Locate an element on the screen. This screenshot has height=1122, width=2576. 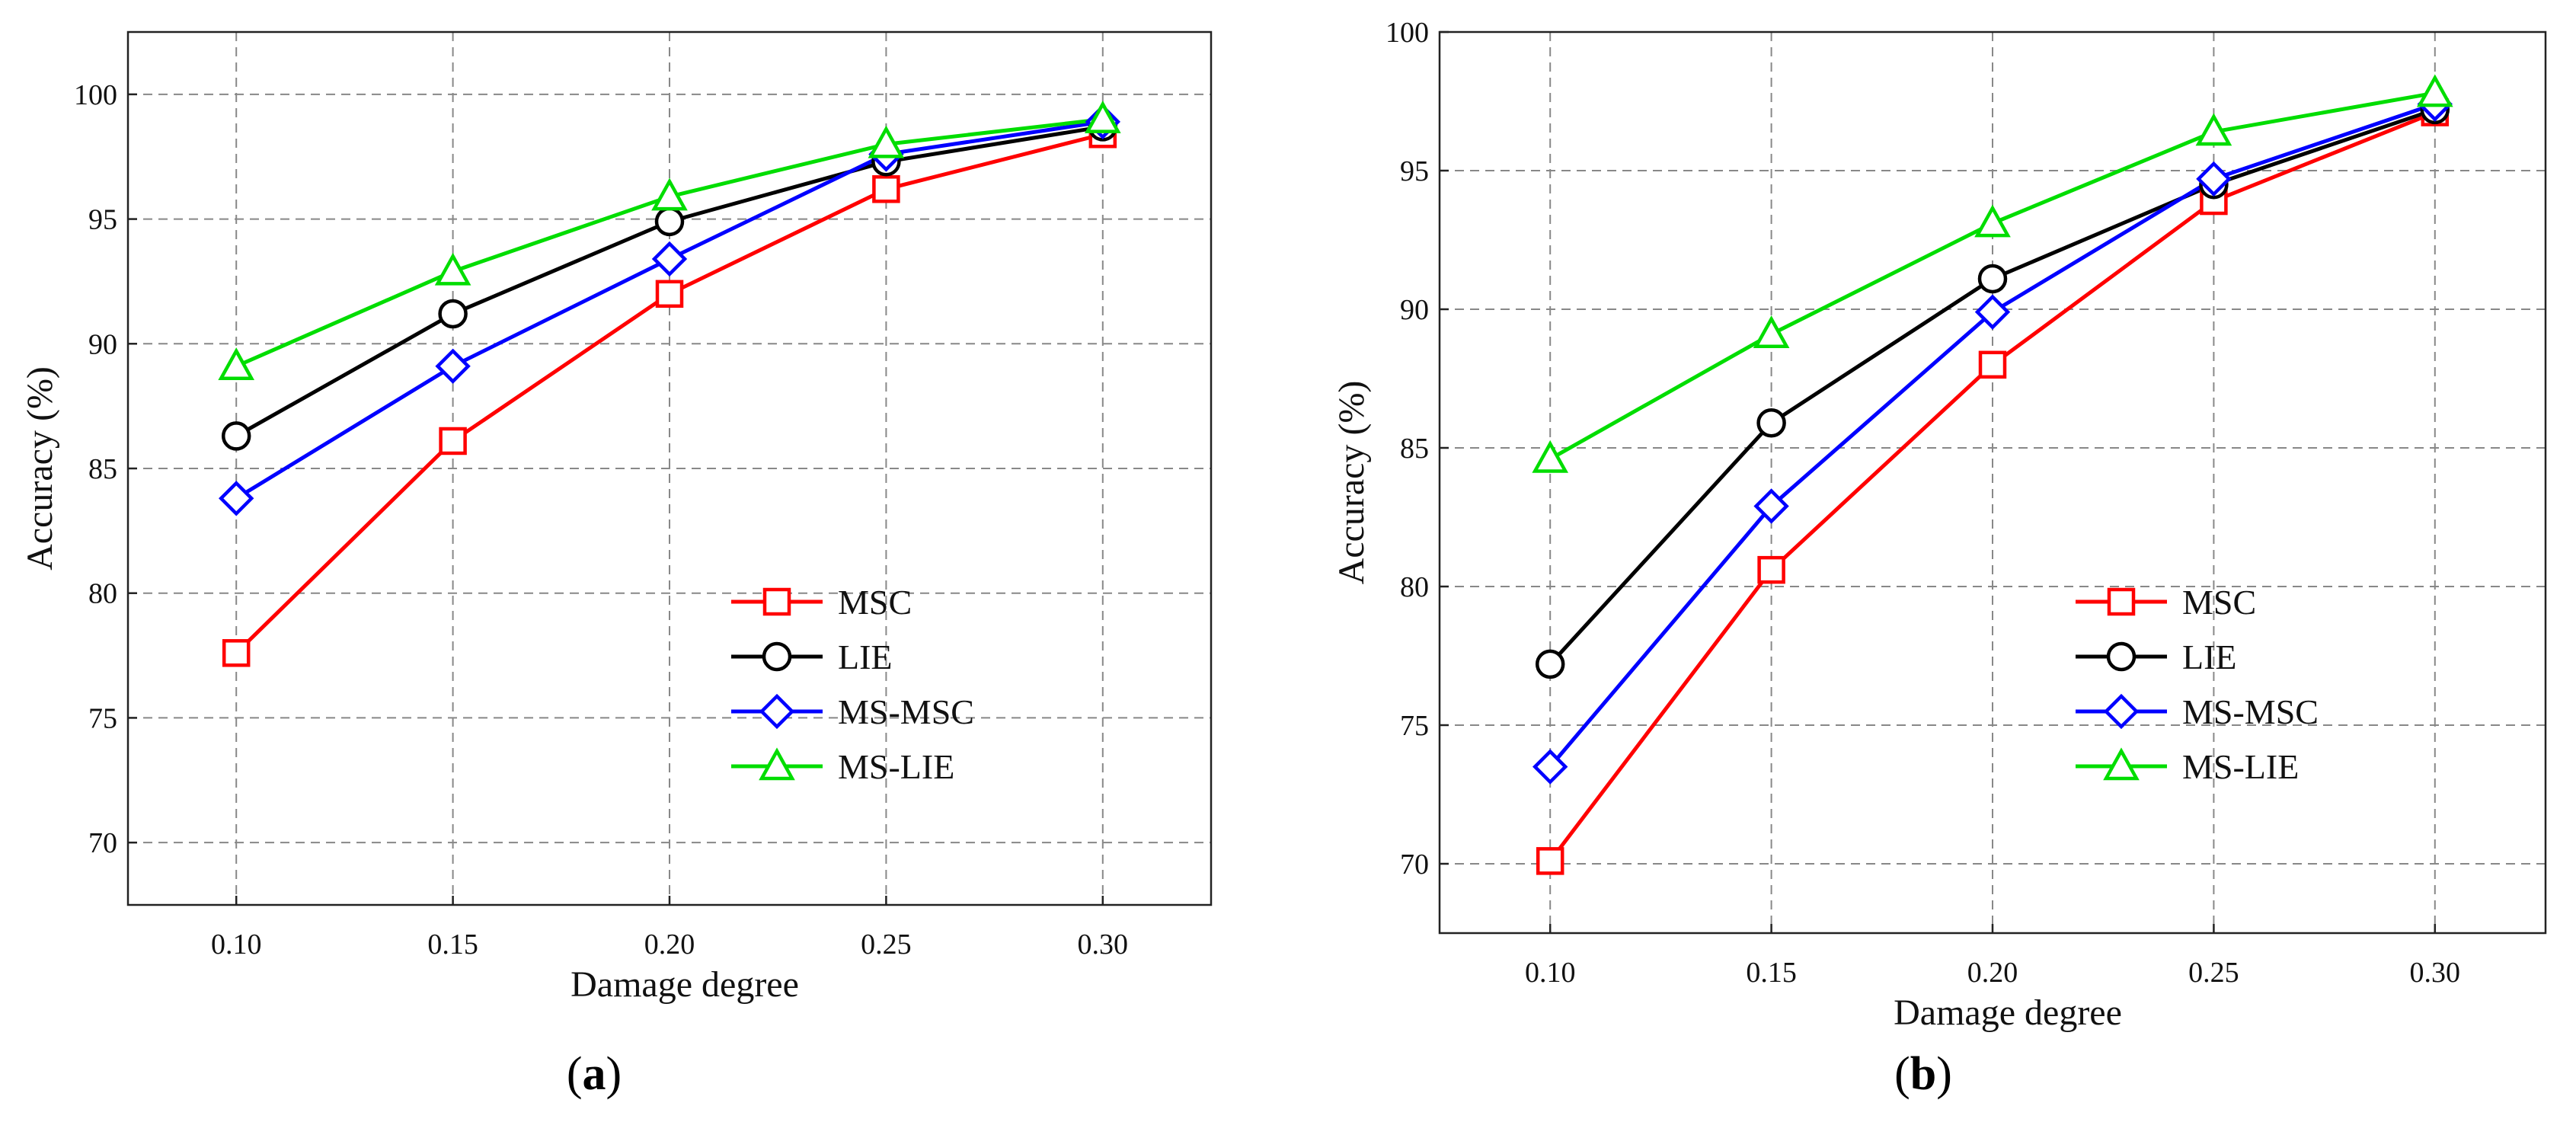
panel-label: (b) is located at coordinates (1923, 1074).